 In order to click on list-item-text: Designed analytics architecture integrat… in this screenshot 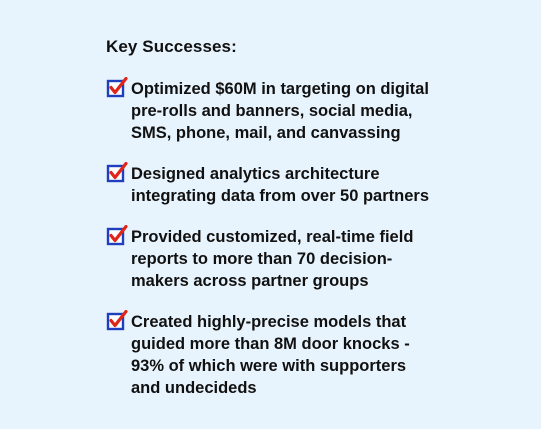, I will do `click(301, 185)`.